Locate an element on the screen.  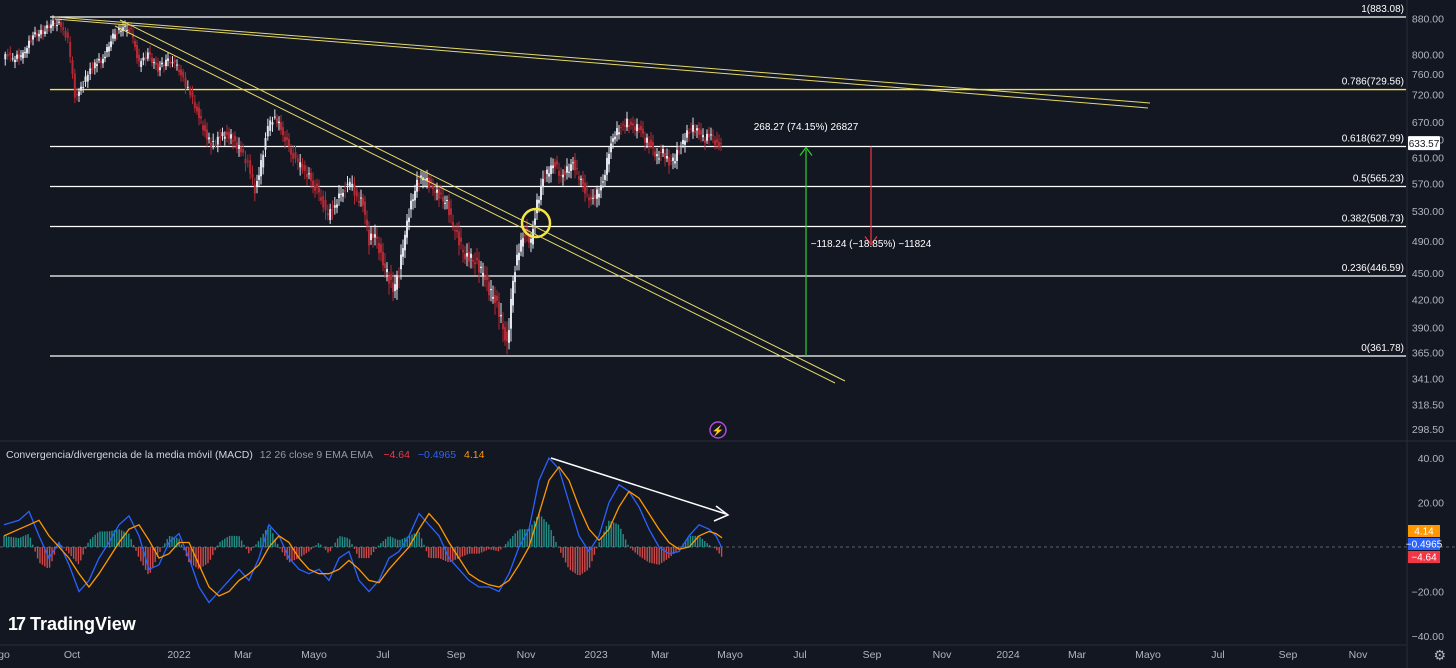
lightning-glyph: ⚡ is located at coordinates (718, 430).